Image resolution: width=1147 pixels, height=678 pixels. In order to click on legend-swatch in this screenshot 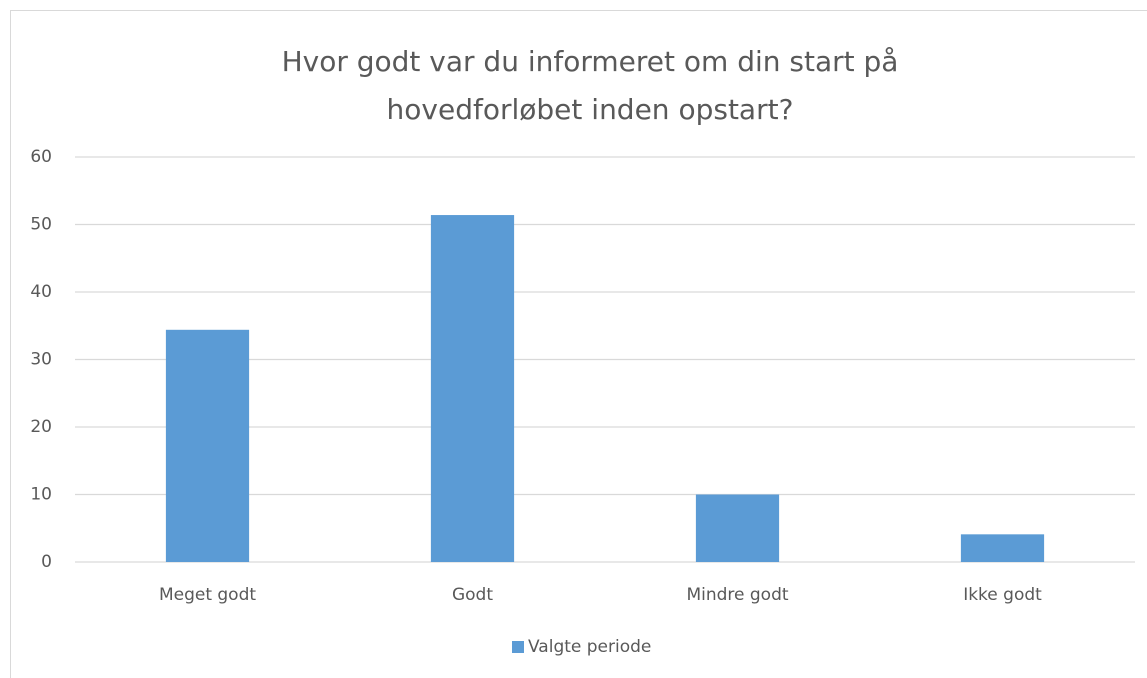, I will do `click(518, 647)`.